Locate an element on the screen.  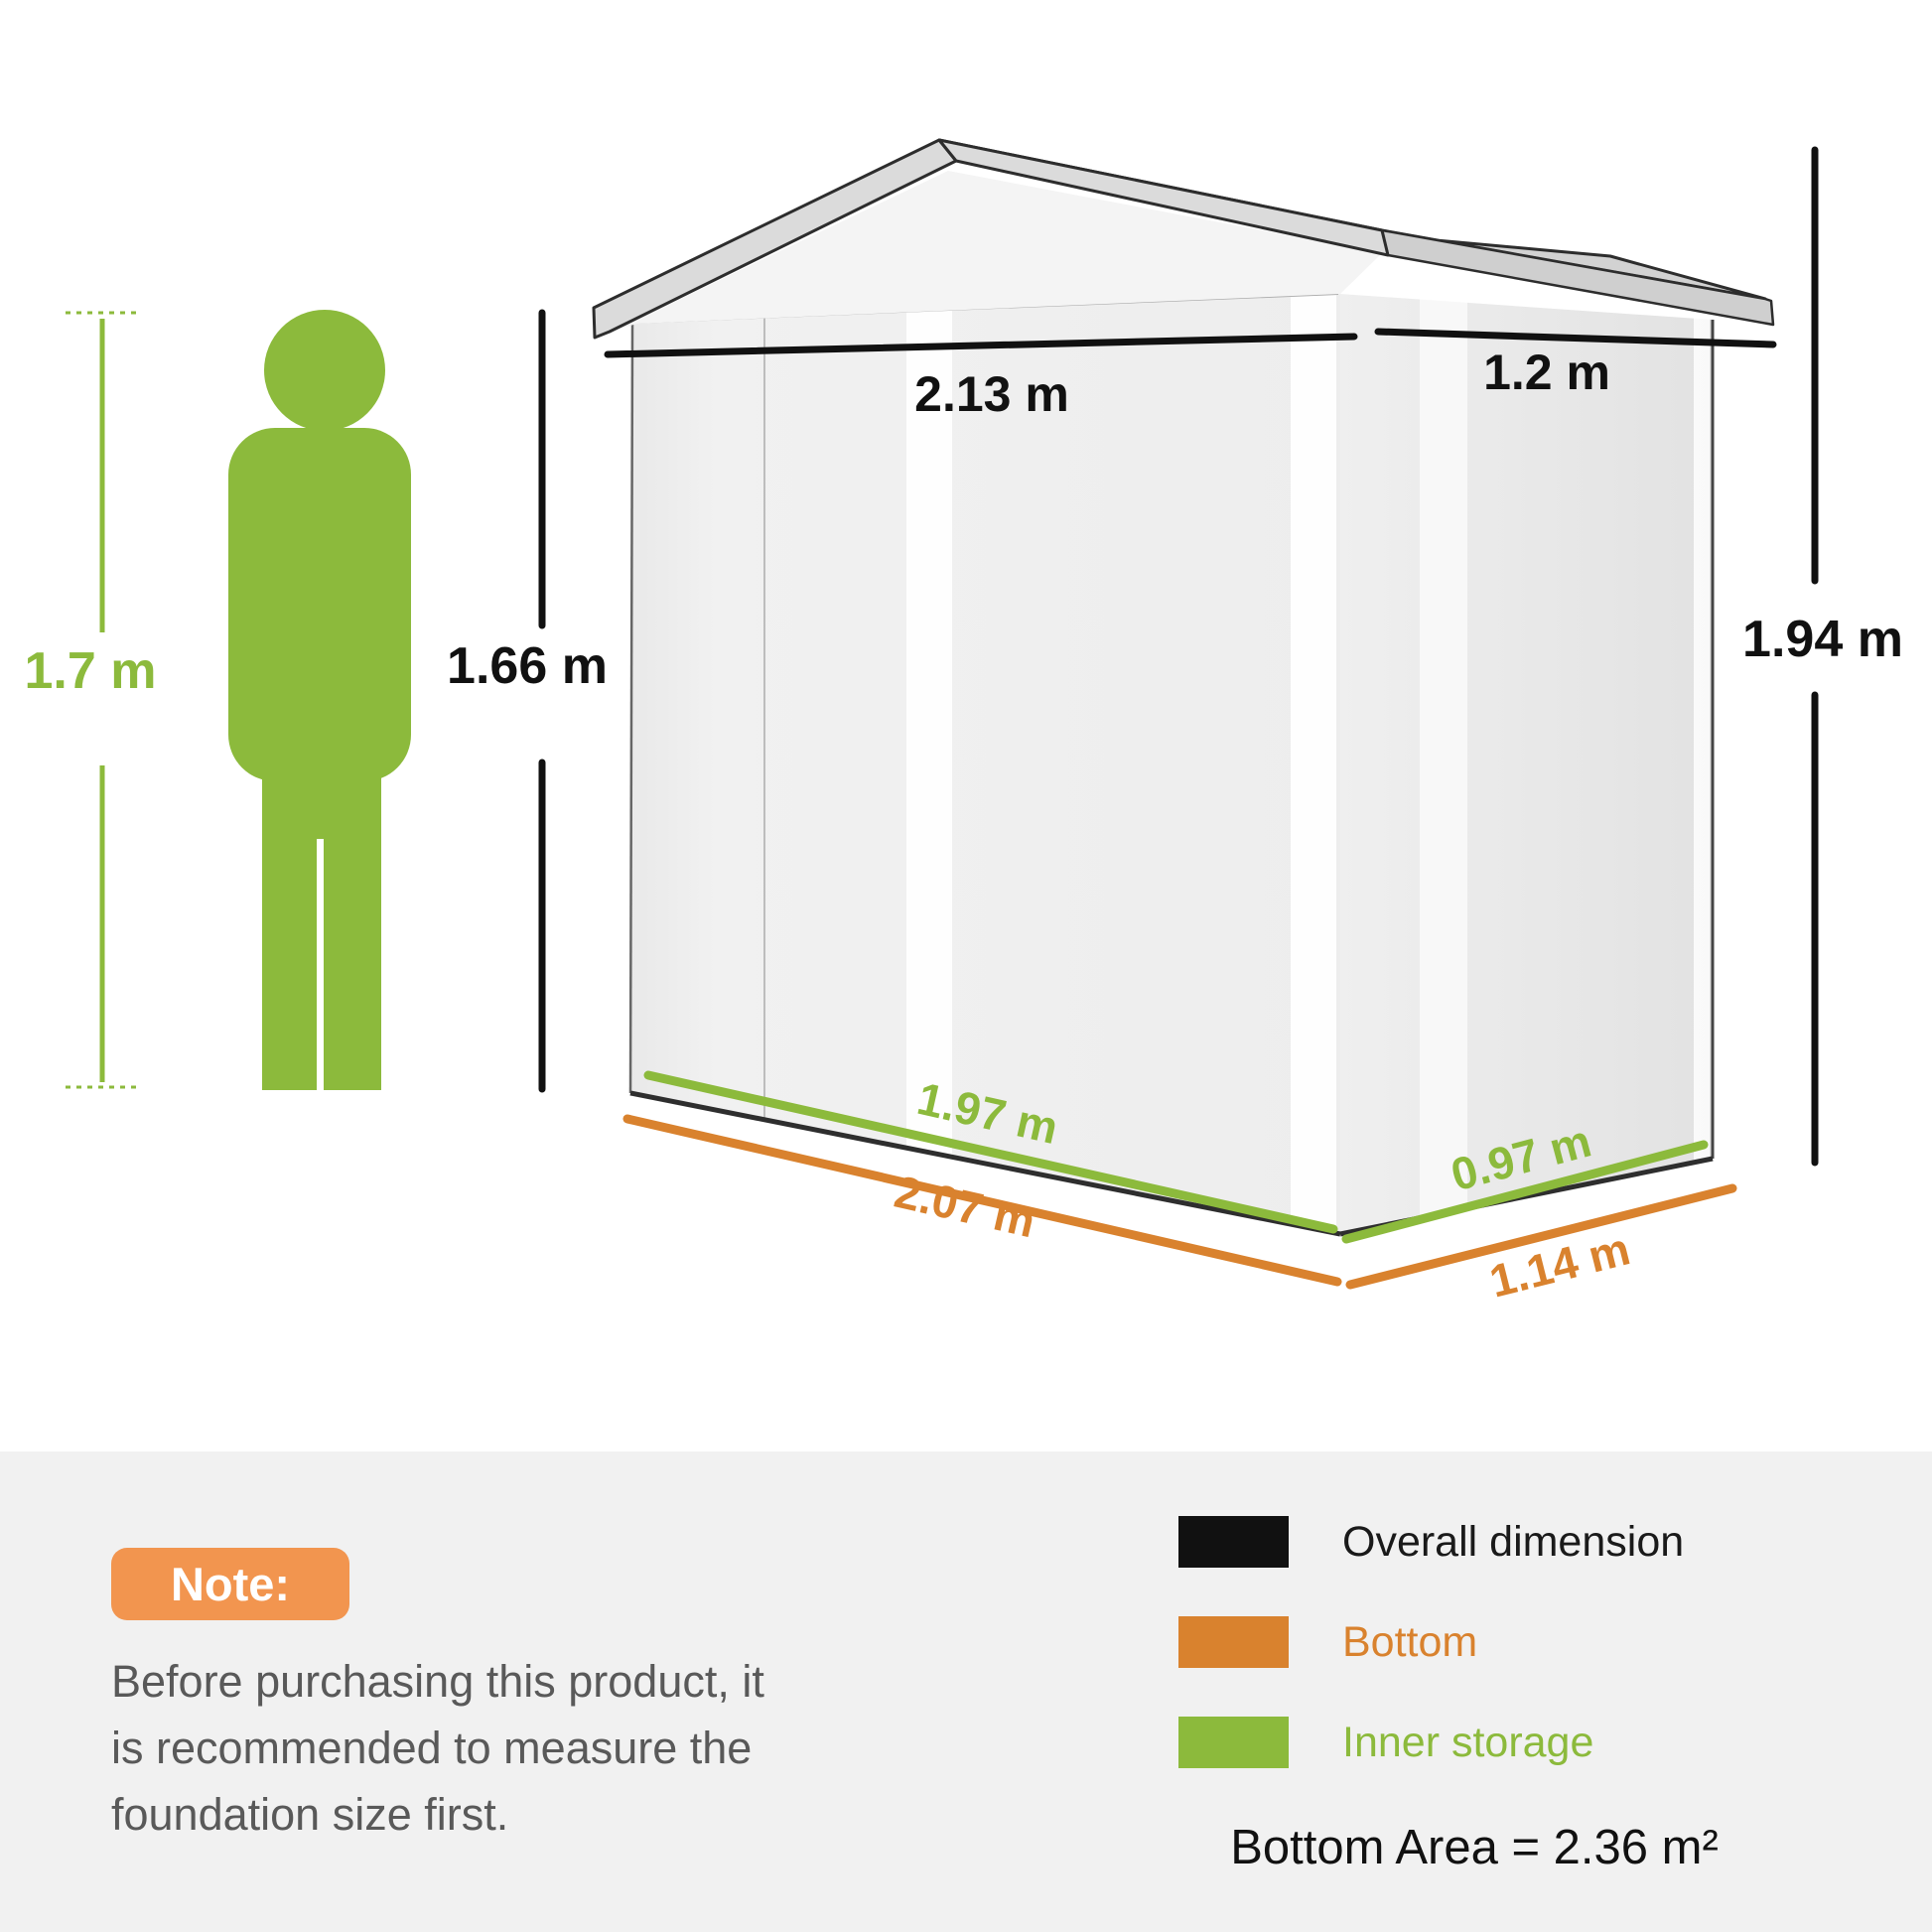
legend-label: Bottom is located at coordinates (1410, 1642).